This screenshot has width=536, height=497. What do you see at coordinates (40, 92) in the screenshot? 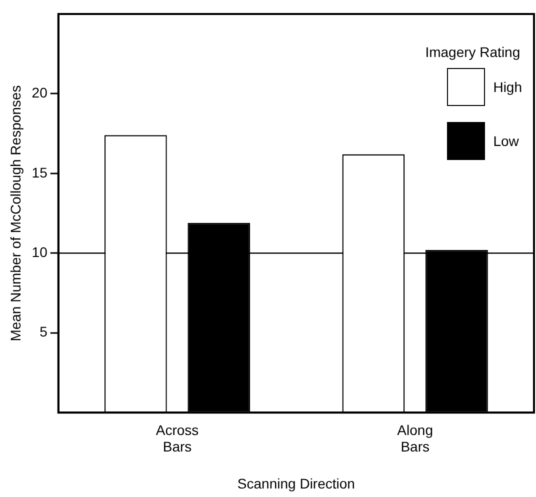
I see `y-tick-label: 20` at bounding box center [40, 92].